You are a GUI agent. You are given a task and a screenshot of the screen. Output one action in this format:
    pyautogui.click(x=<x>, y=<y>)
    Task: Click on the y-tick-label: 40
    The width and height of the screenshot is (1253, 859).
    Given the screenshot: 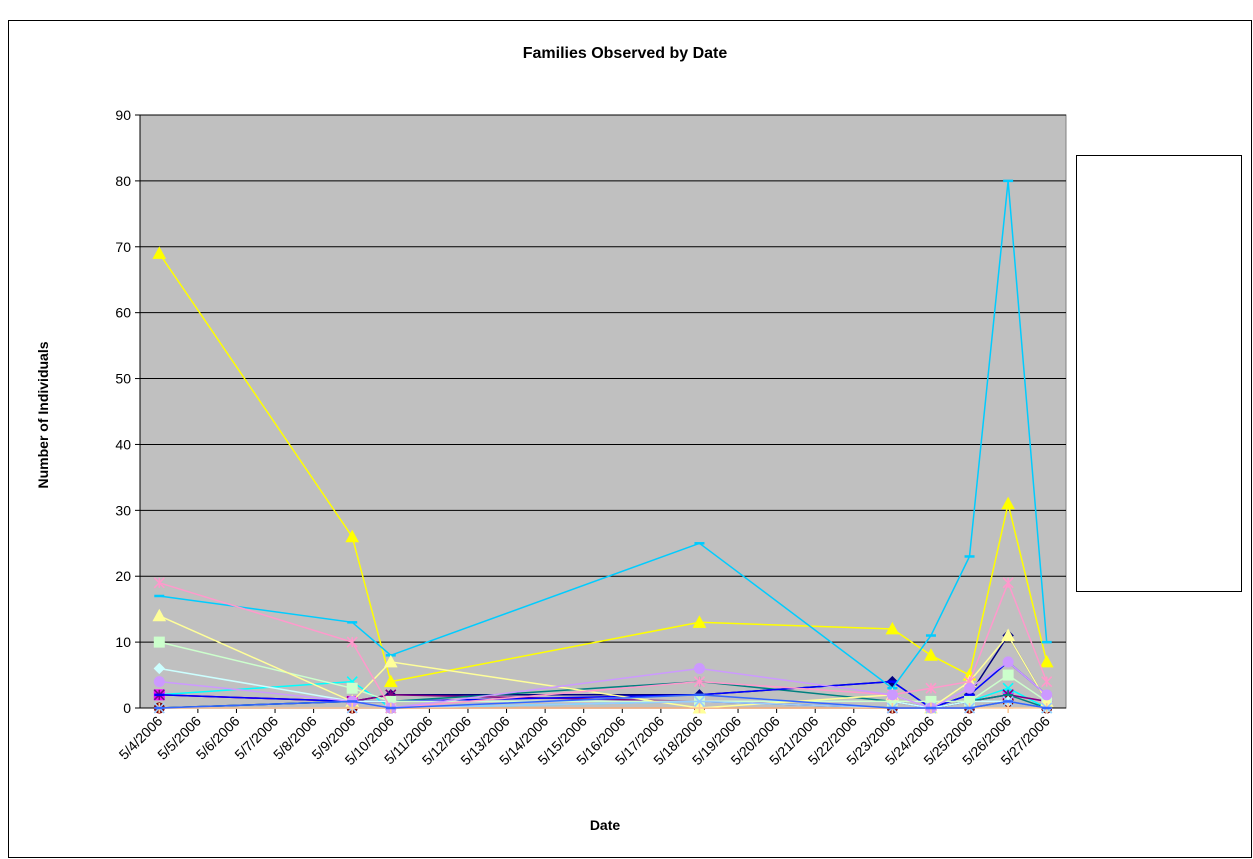 What is the action you would take?
    pyautogui.click(x=123, y=444)
    